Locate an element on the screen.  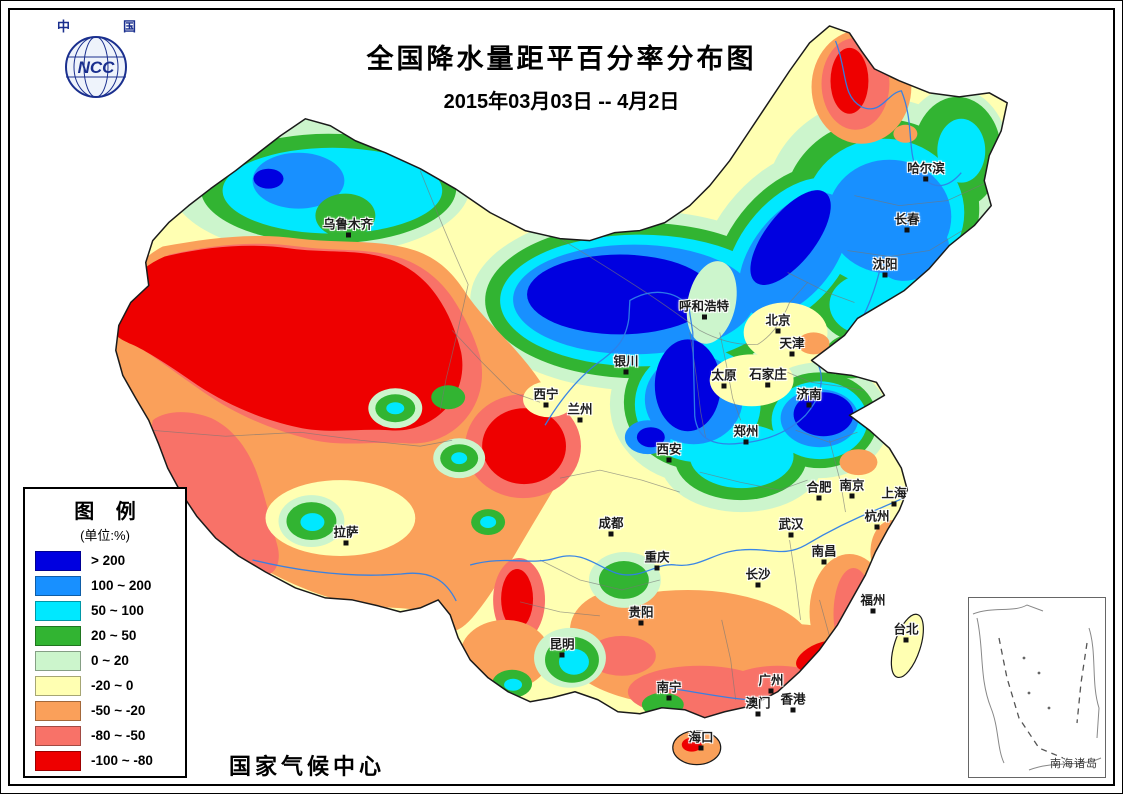
legend-item: 0 ~ 20 is located at coordinates (105, 660).